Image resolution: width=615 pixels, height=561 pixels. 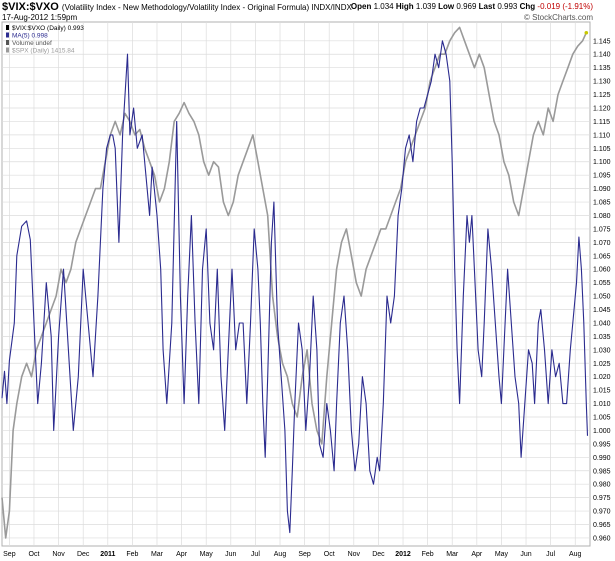 I want to click on chart-date: 17-Aug-2012 1:59pm, so click(x=40, y=17).